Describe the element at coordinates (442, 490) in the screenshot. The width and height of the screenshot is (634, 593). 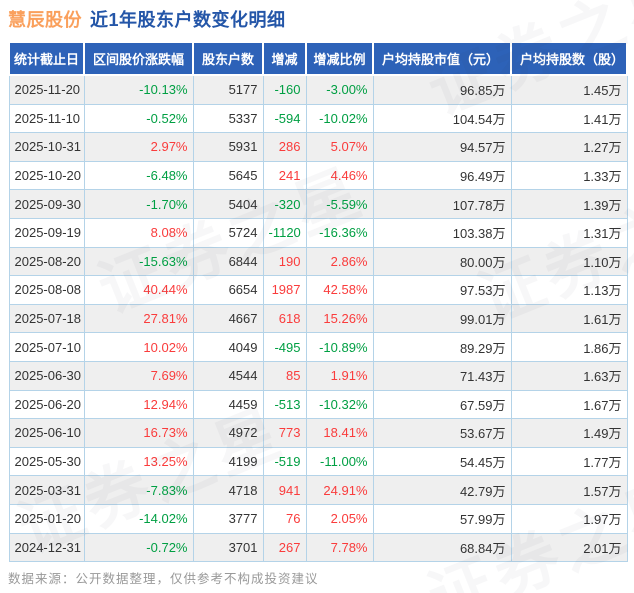
I see `cell-avg-value: 42.79万` at that location.